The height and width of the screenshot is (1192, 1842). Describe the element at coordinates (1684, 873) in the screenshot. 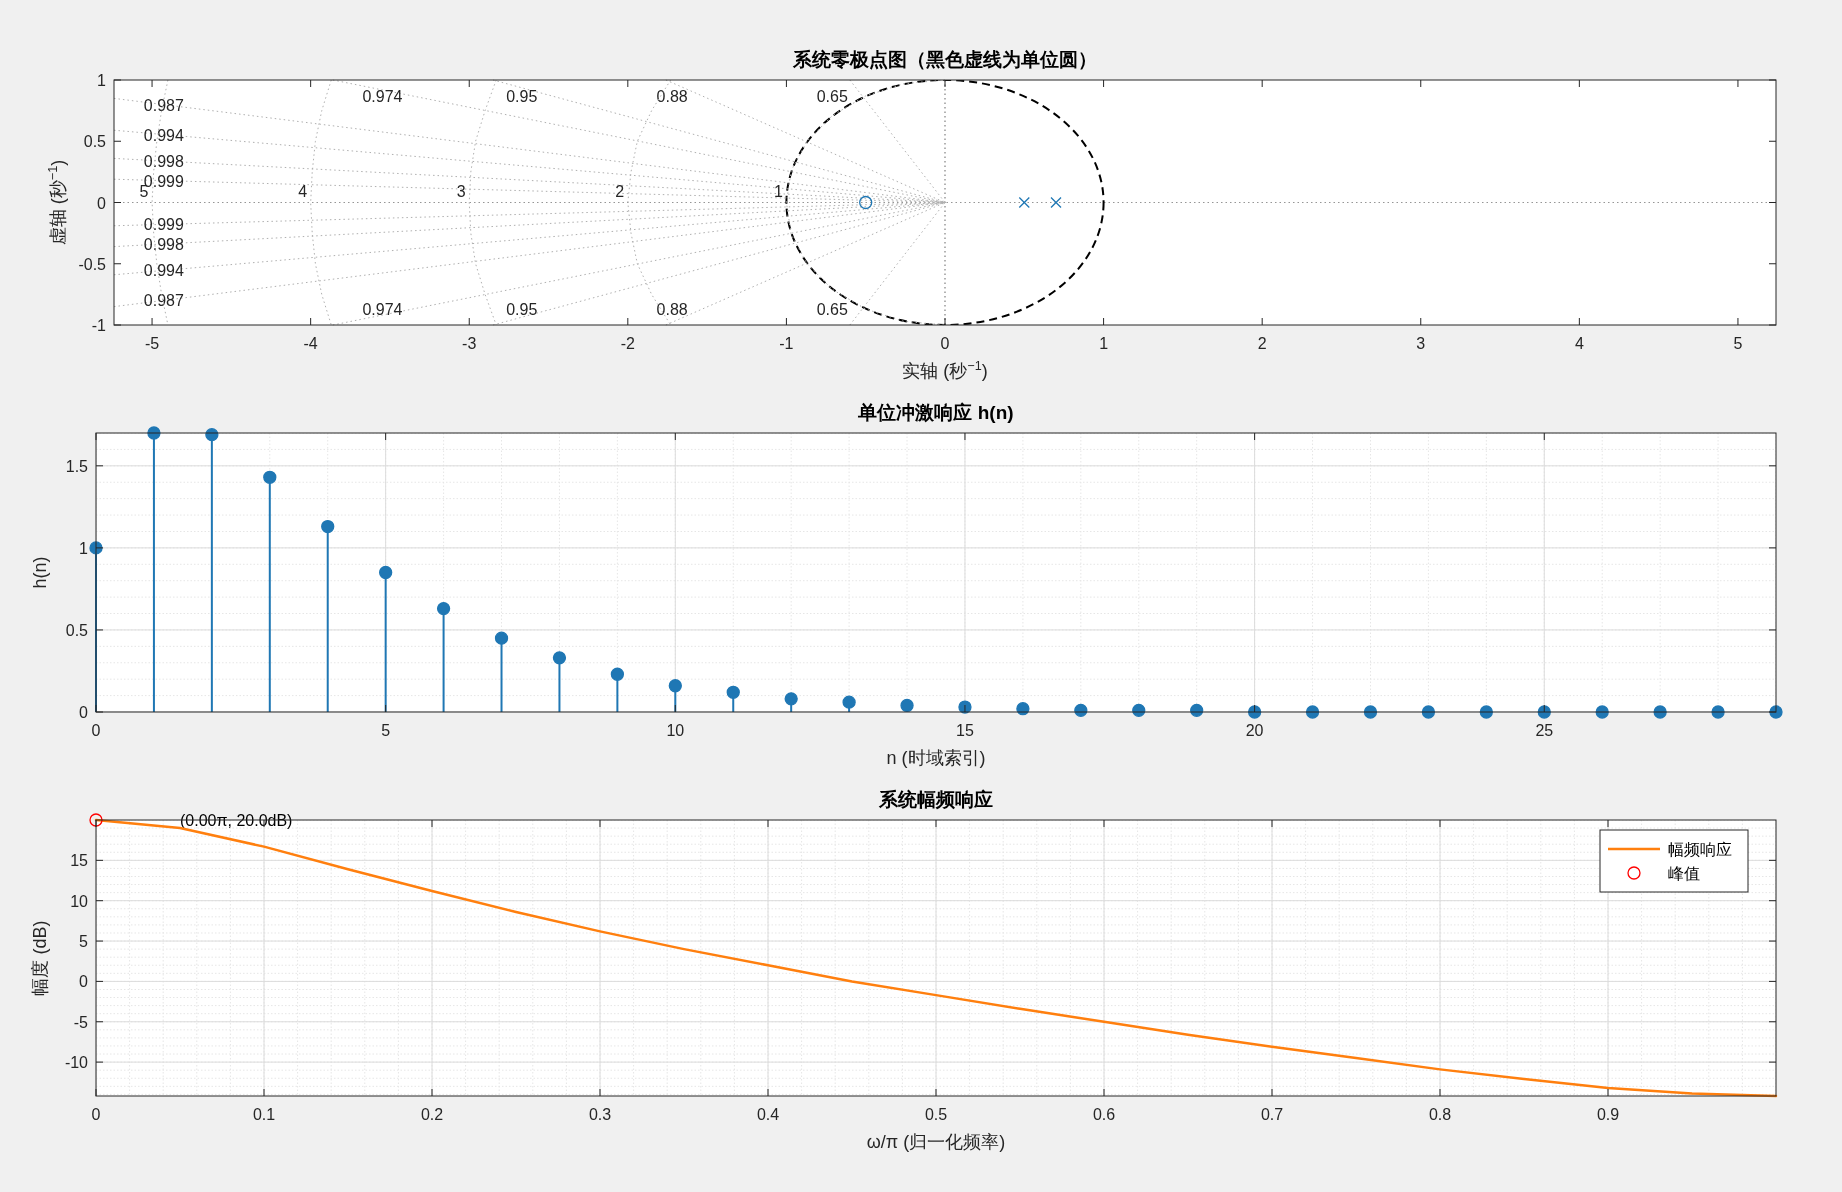

I see `legend-label: 峰值` at that location.